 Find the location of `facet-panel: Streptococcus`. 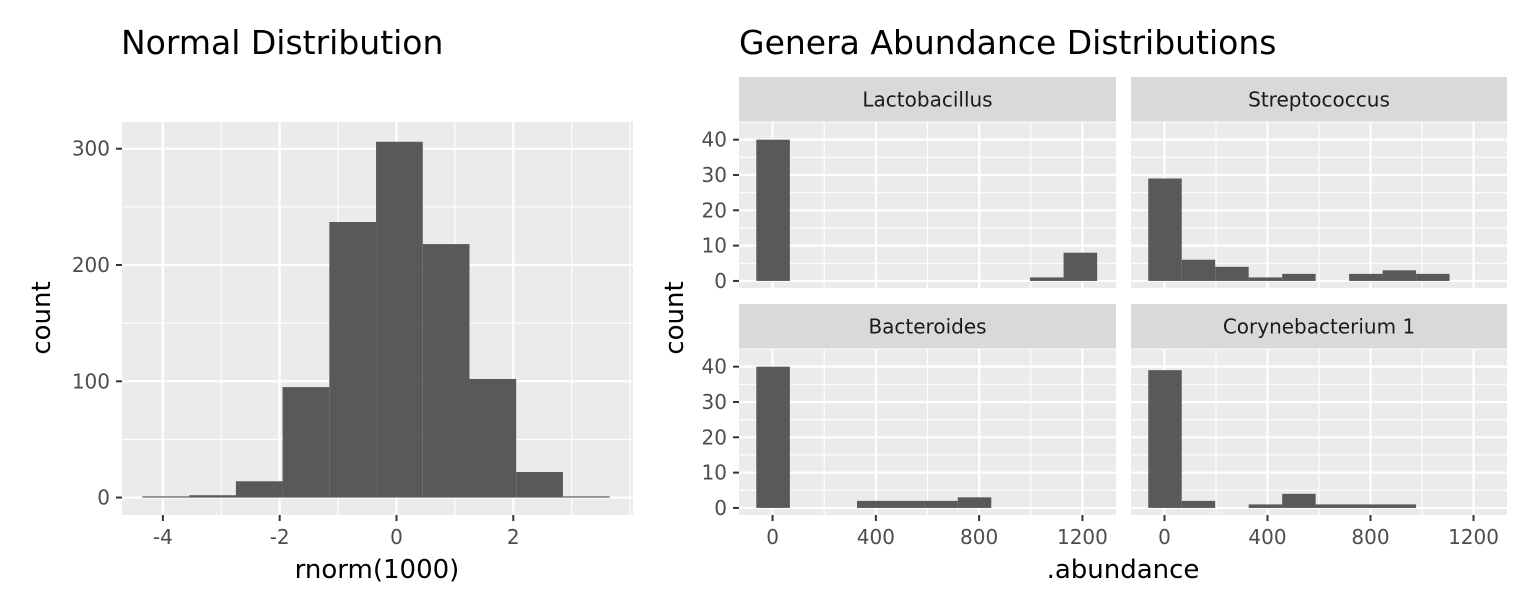

facet-panel: Streptococcus is located at coordinates (1319, 182).